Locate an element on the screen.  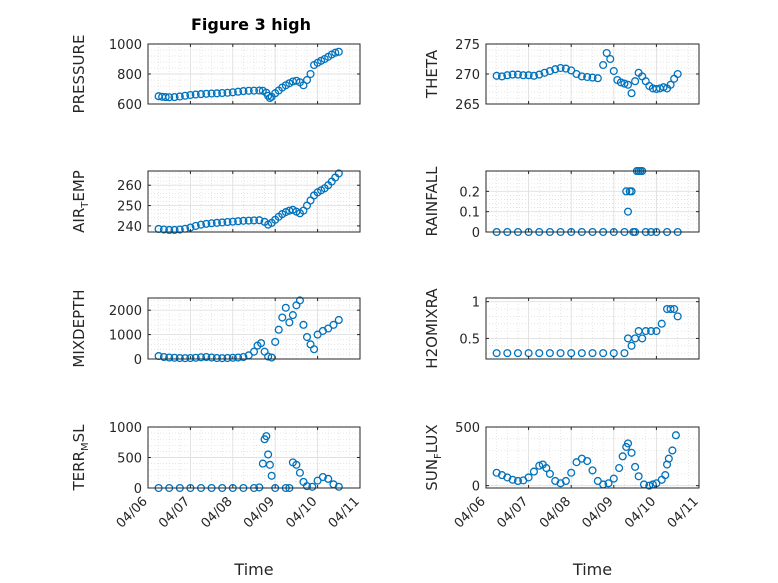
y-tick-label: 1 is located at coordinates (476, 303).